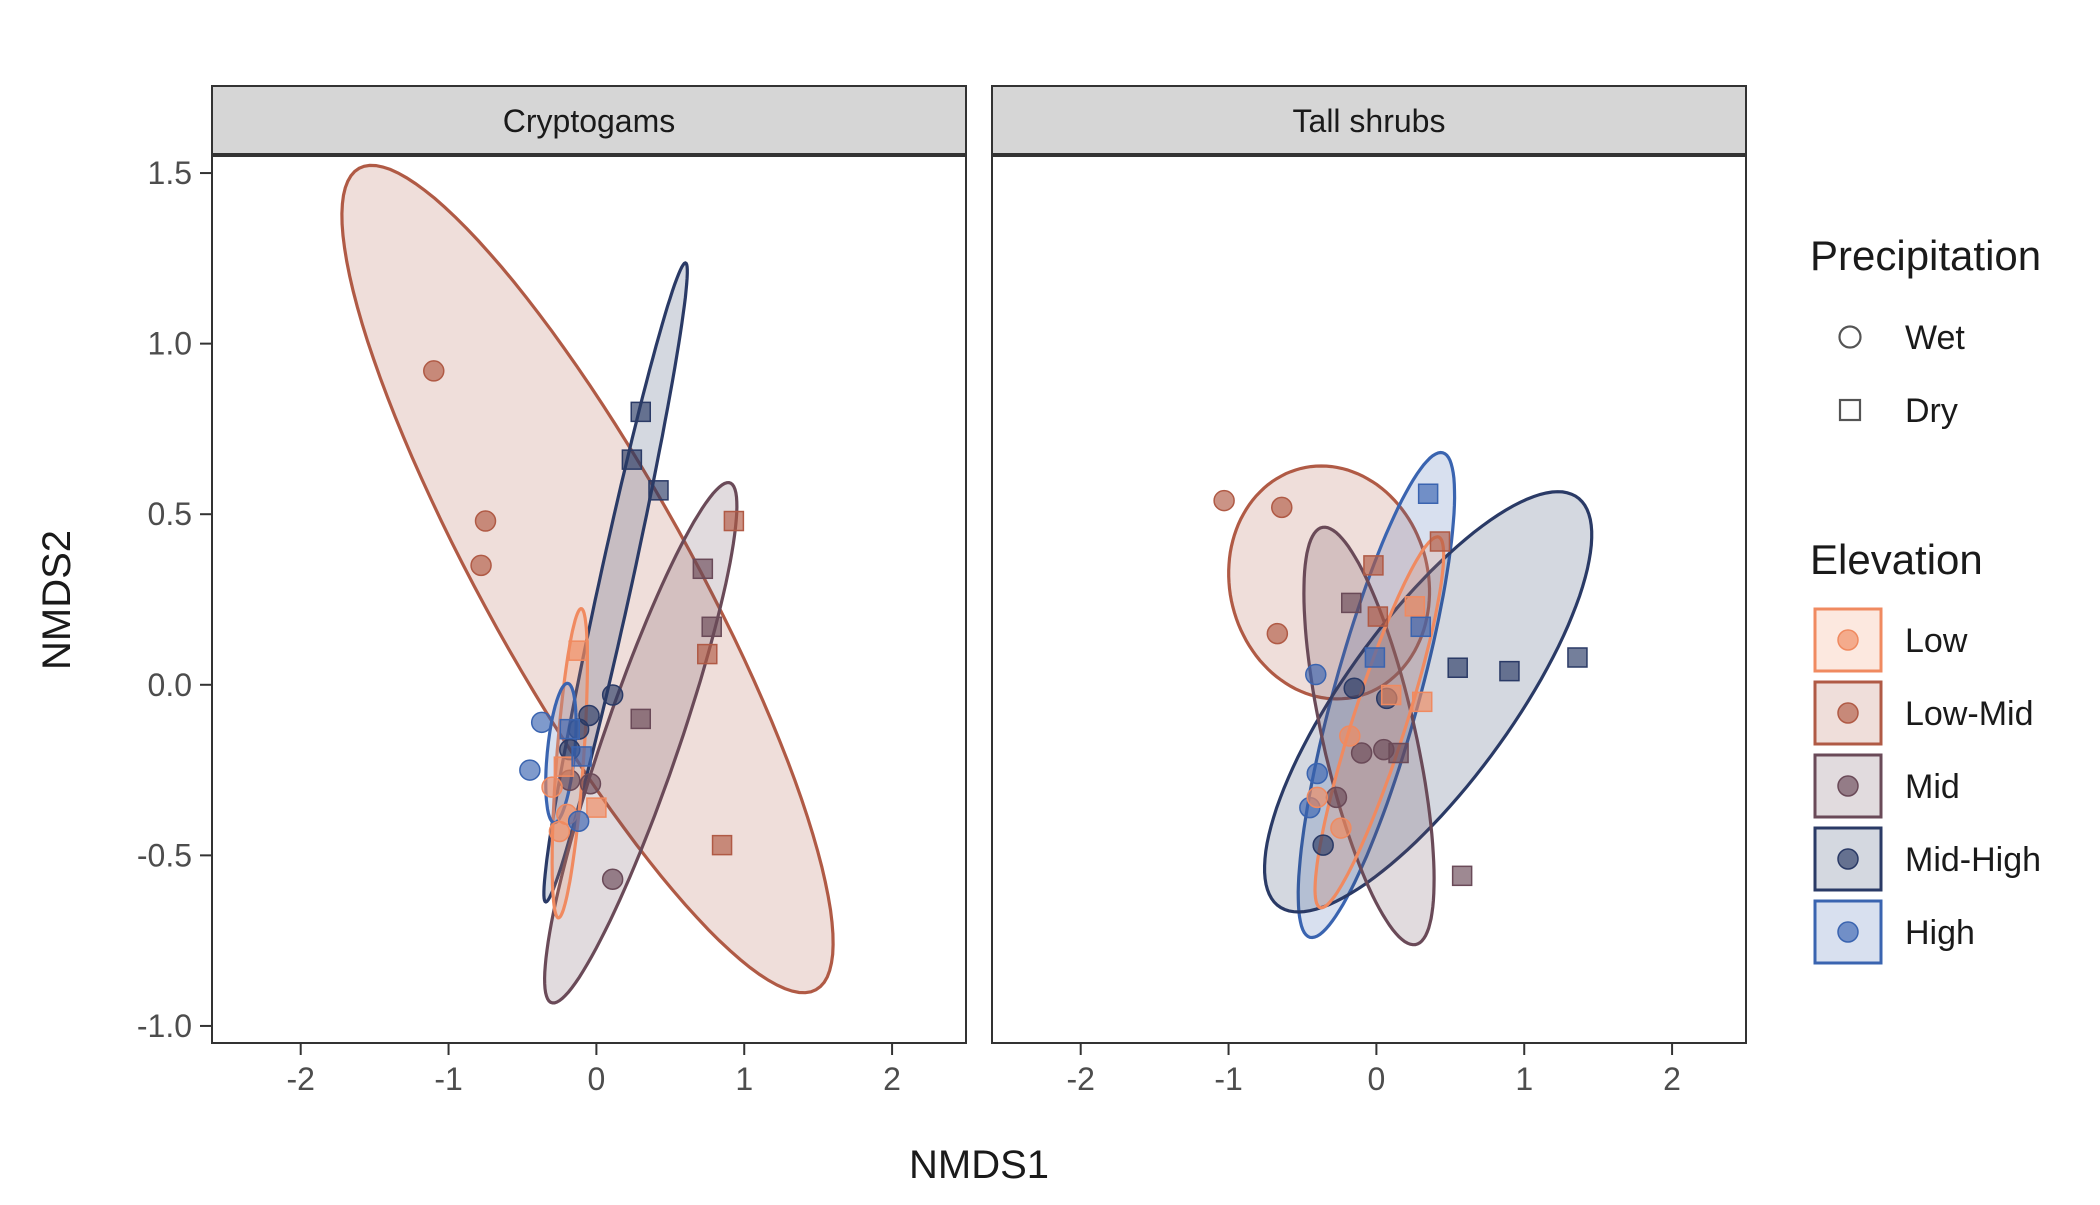  What do you see at coordinates (57, 600) in the screenshot?
I see `y-axis-title: NMDS2` at bounding box center [57, 600].